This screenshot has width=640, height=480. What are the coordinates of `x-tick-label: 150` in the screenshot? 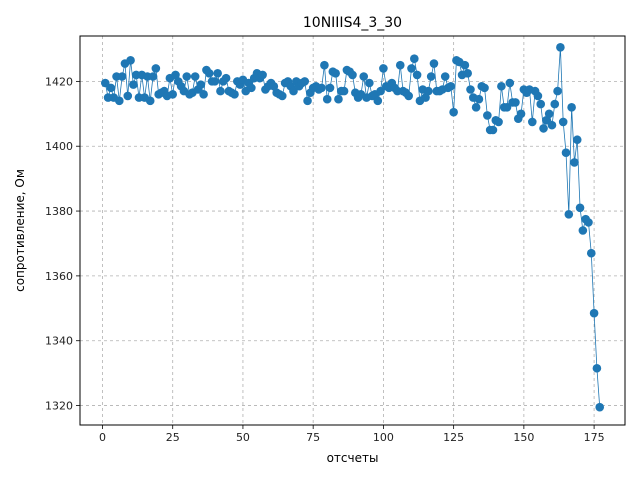 It's located at (523, 437).